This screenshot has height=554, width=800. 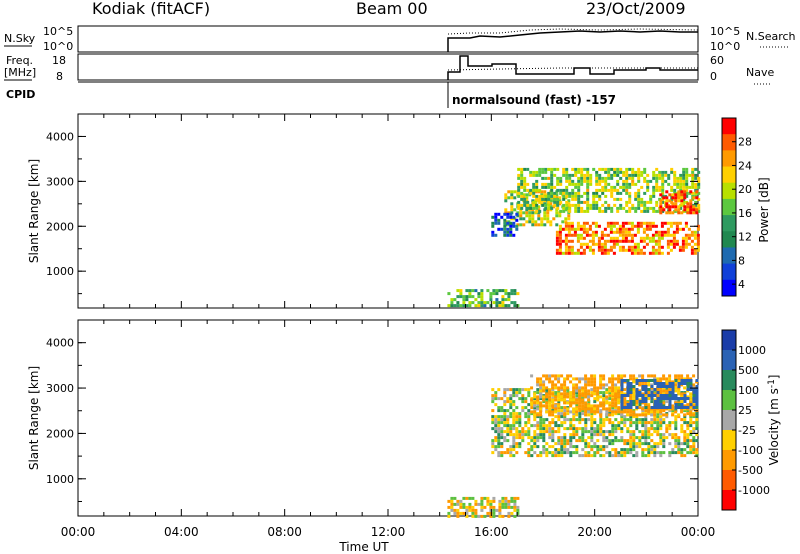 I want to click on power-ytick-3: 4000, so click(x=60, y=136).